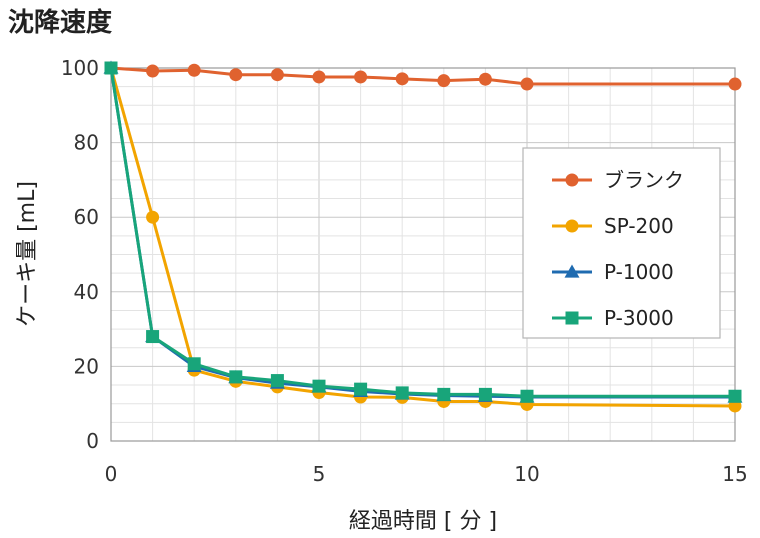 This screenshot has width=760, height=538. I want to click on y-tick-label: 0, so click(92, 441).